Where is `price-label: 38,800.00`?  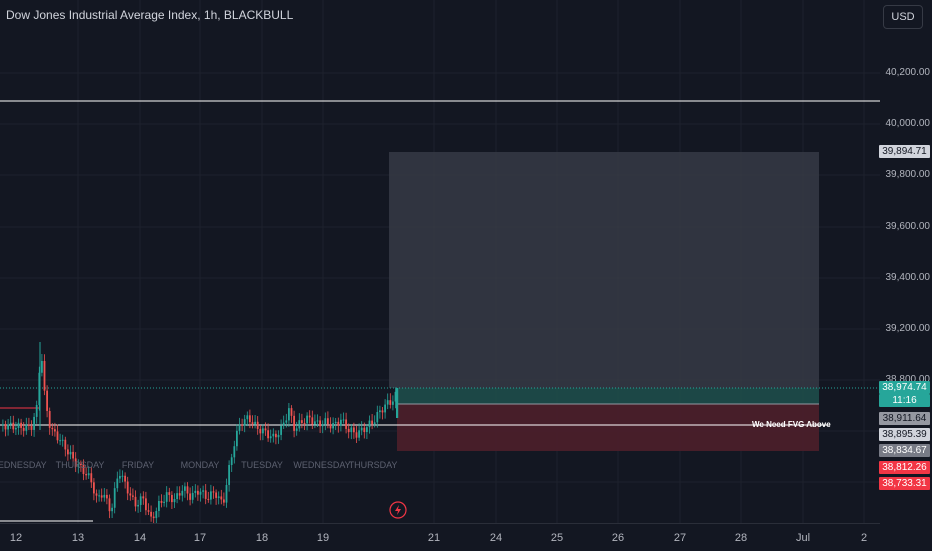 price-label: 38,800.00 is located at coordinates (908, 379).